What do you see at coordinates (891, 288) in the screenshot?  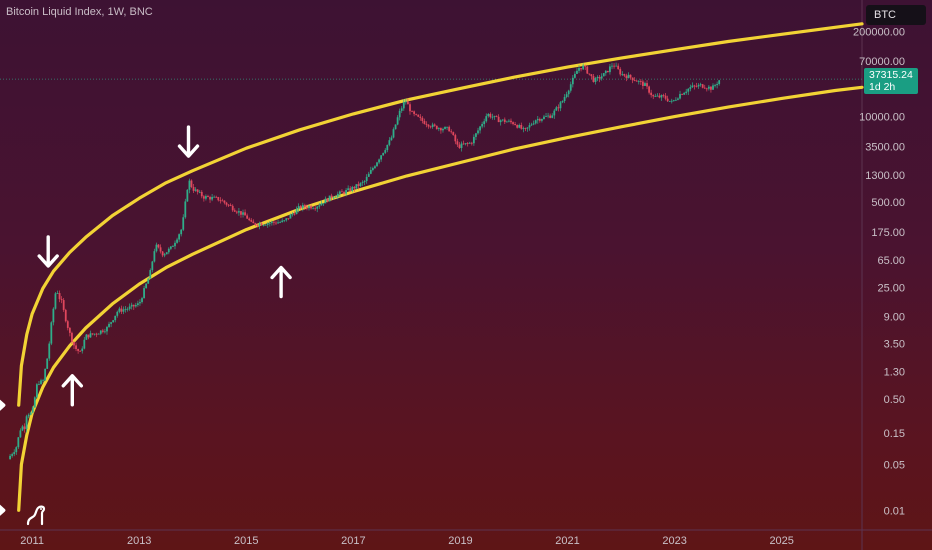 I see `y-tick-label-8: 25.00` at bounding box center [891, 288].